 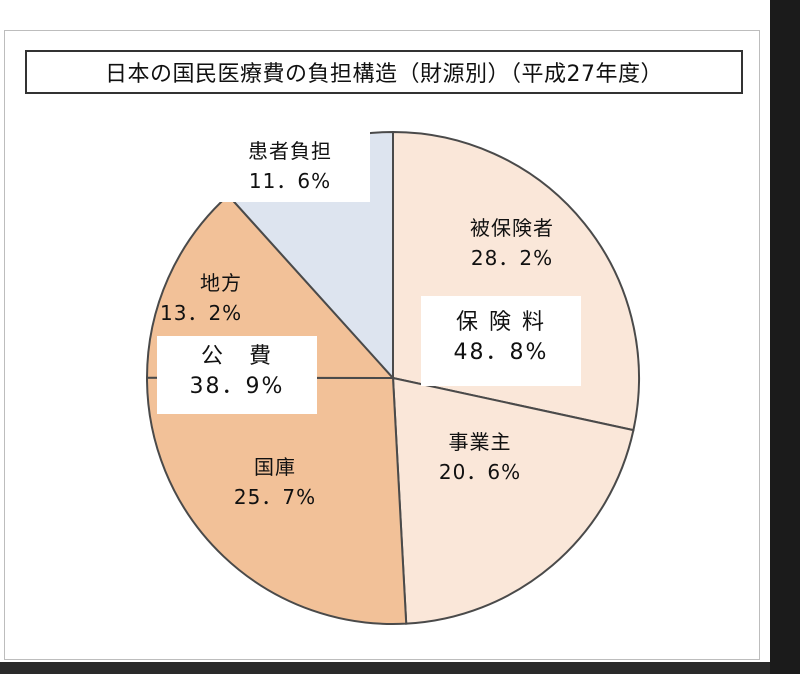 I want to click on slice-label-hihokensha: 被保険者 28．2%, so click(x=512, y=243).